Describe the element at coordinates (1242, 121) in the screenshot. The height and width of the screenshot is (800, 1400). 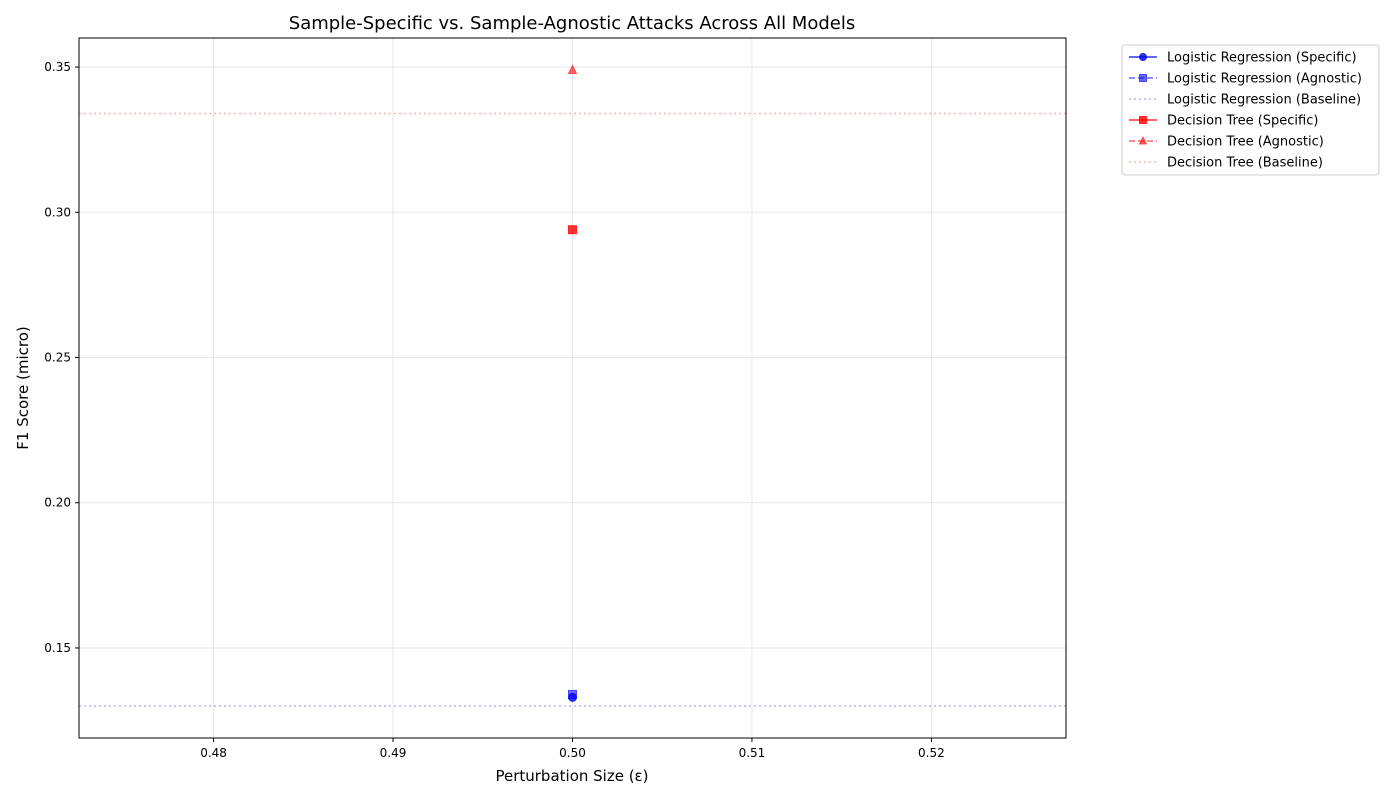
I see `legend-label: Decision Tree (Specific)` at that location.